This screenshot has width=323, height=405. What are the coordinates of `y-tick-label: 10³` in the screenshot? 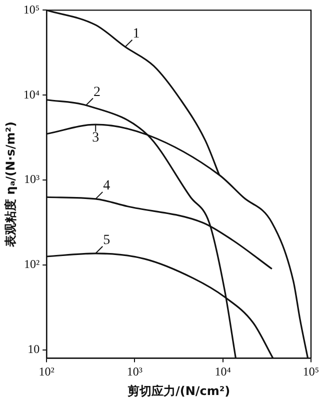 It's located at (32, 179).